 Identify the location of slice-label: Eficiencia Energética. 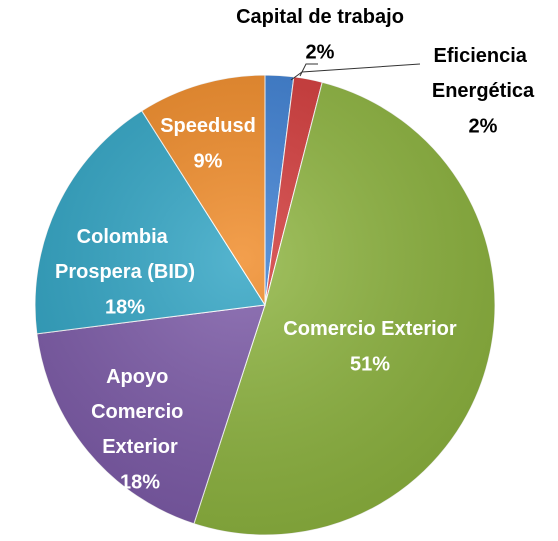
(483, 73).